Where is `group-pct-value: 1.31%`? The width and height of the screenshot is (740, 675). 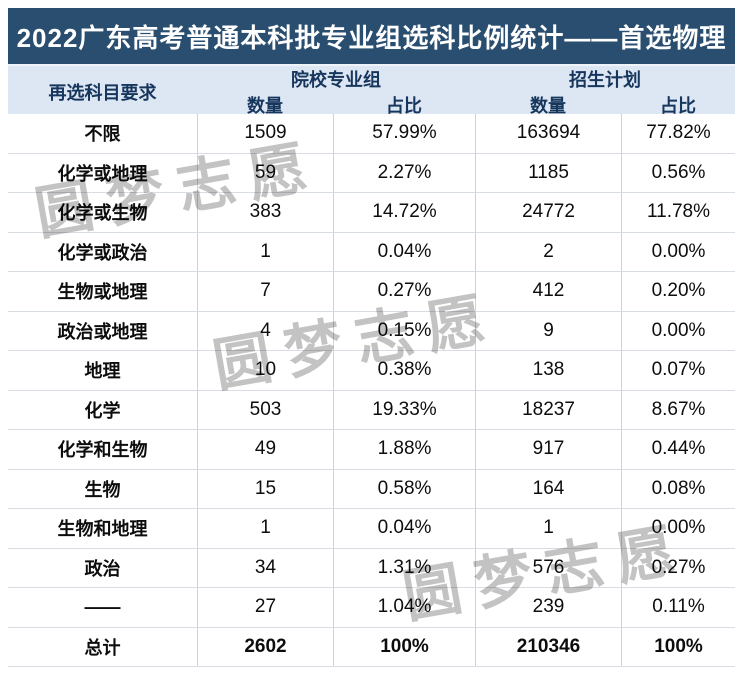
group-pct-value: 1.31% is located at coordinates (404, 567).